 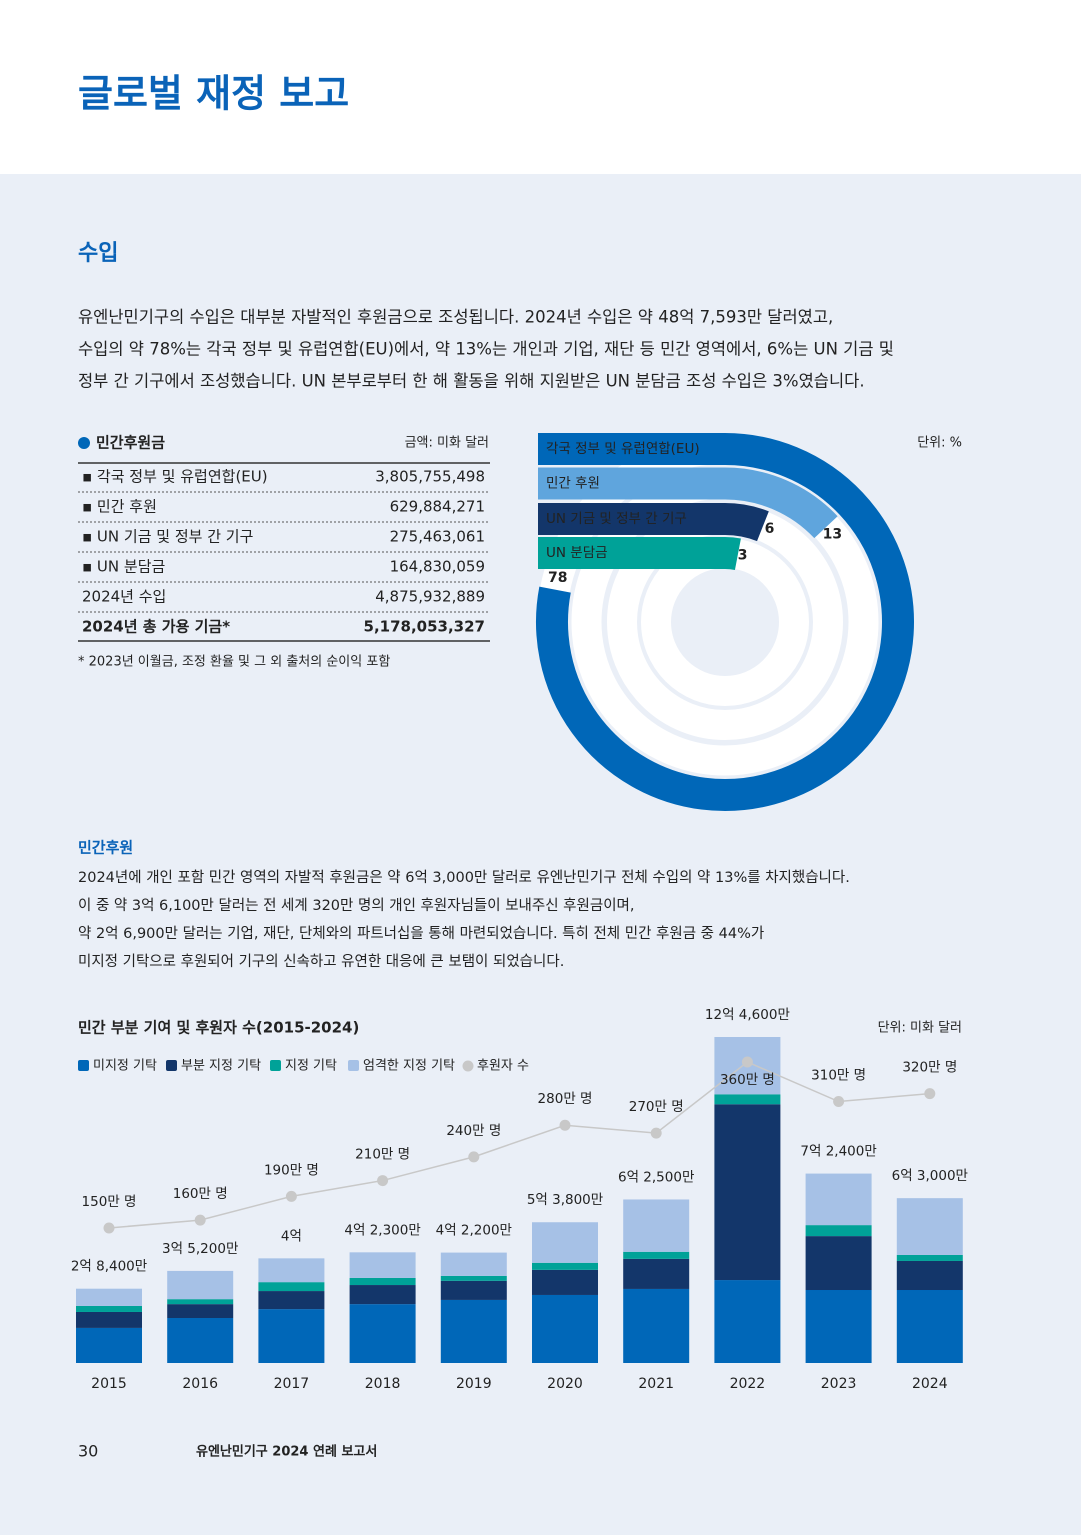 I want to click on header-bg, so click(x=540, y=87).